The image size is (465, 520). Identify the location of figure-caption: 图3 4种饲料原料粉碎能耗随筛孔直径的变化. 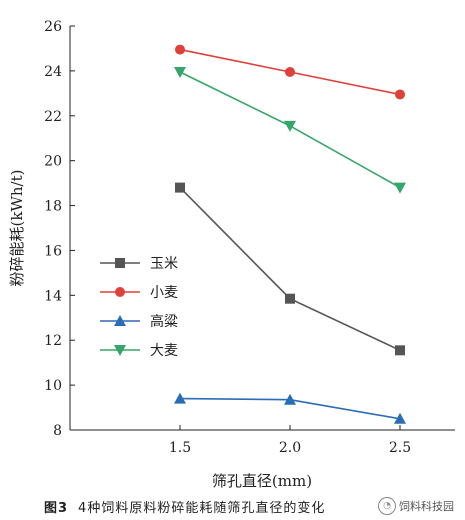
(184, 506).